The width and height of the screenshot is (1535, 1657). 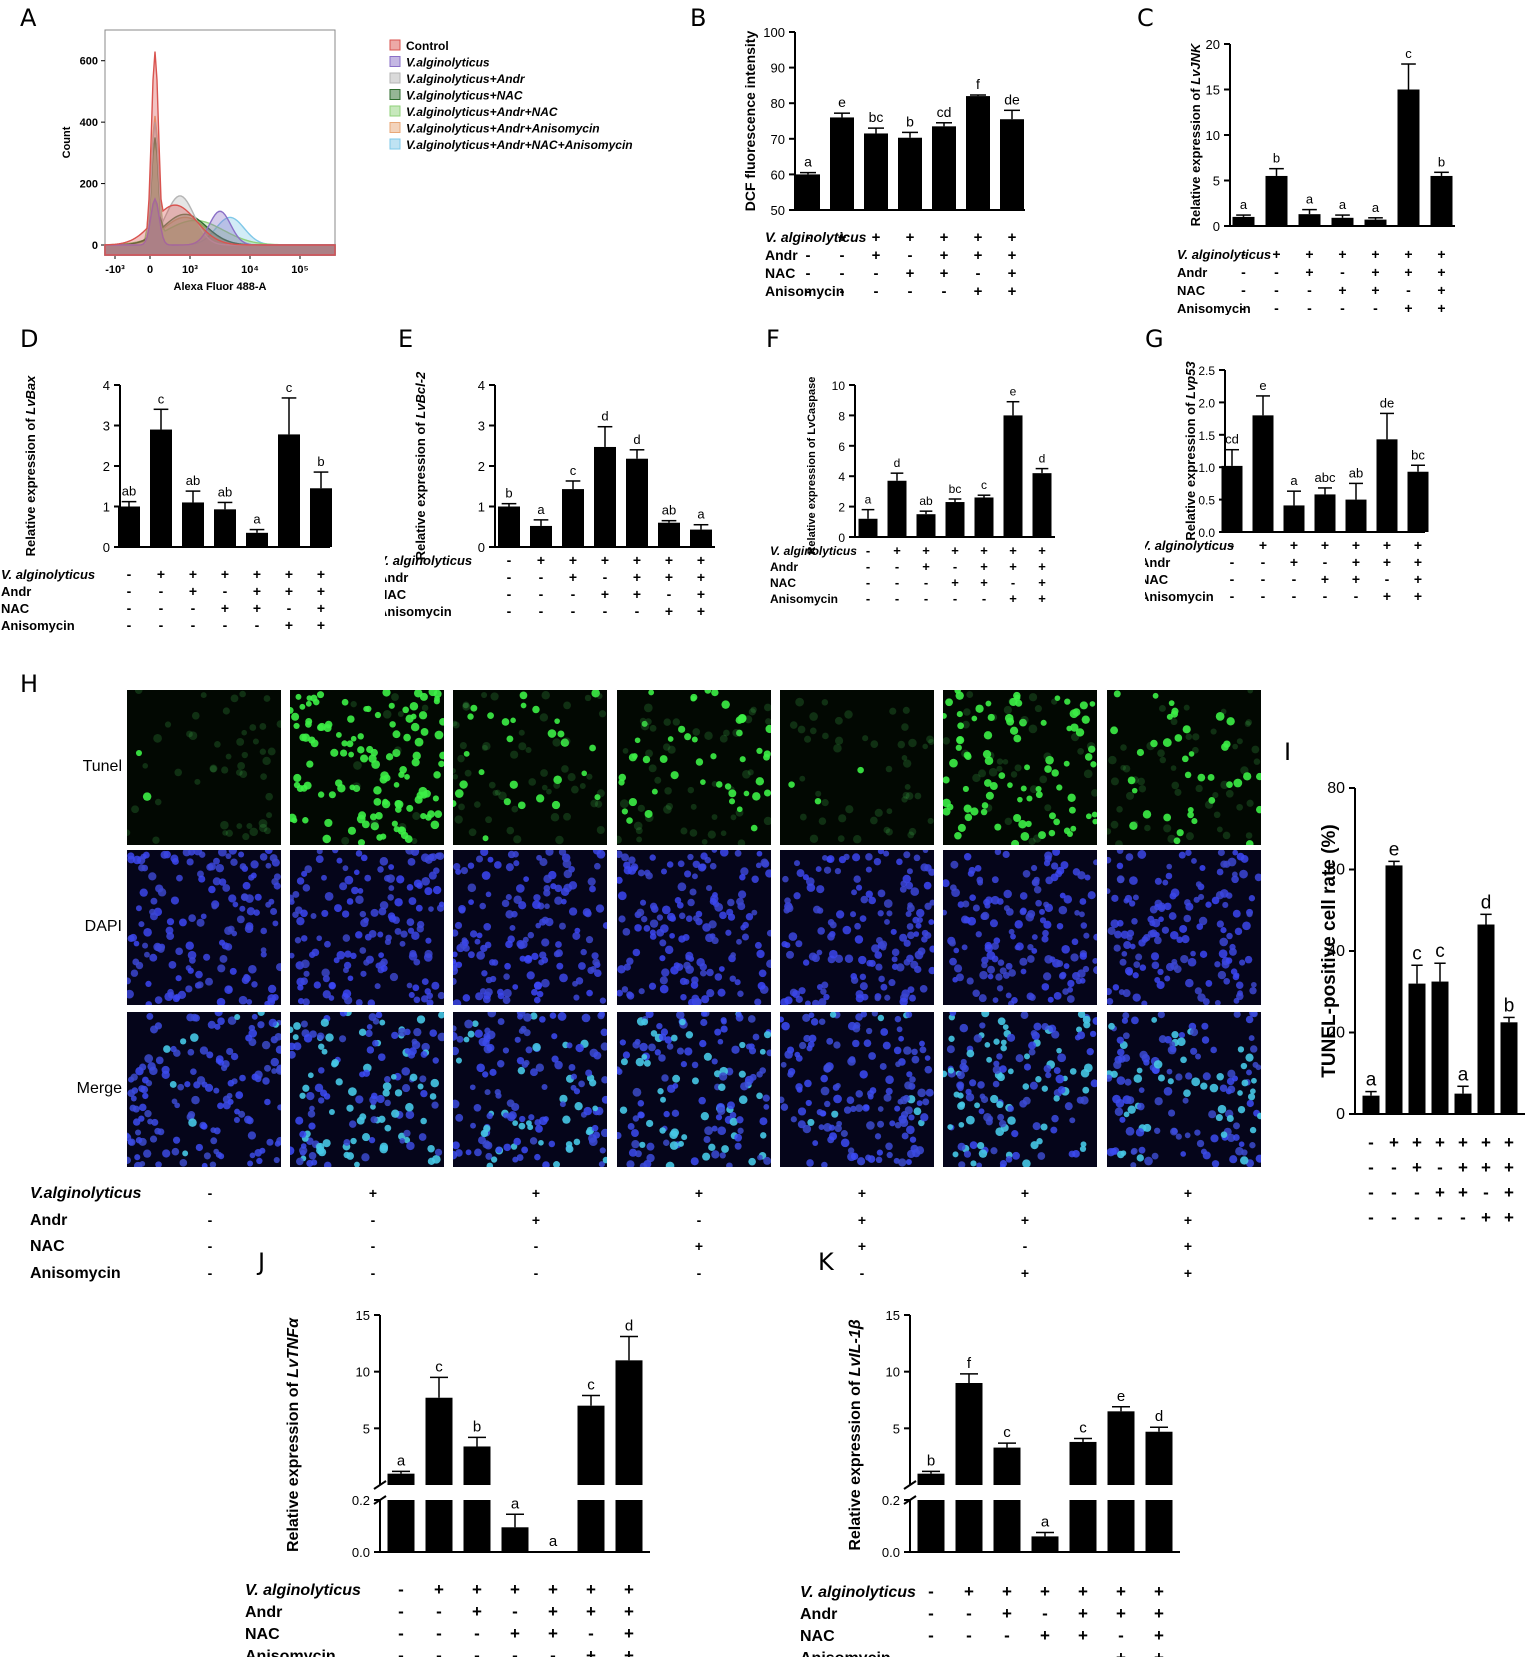 What do you see at coordinates (1206, 371) in the screenshot?
I see `chart-G-ytick-label: 2.5` at bounding box center [1206, 371].